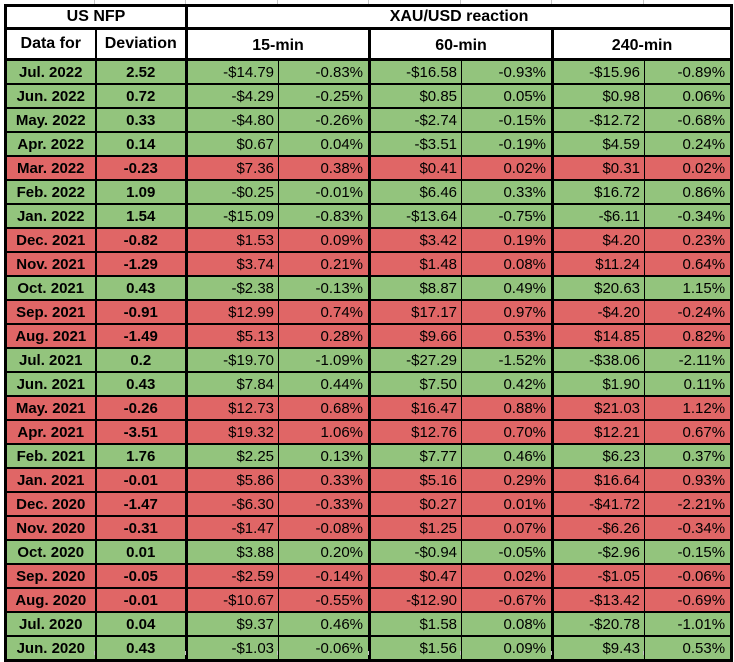 The width and height of the screenshot is (734, 662). What do you see at coordinates (51, 71) in the screenshot?
I see `month-cell: Jul. 2022` at bounding box center [51, 71].